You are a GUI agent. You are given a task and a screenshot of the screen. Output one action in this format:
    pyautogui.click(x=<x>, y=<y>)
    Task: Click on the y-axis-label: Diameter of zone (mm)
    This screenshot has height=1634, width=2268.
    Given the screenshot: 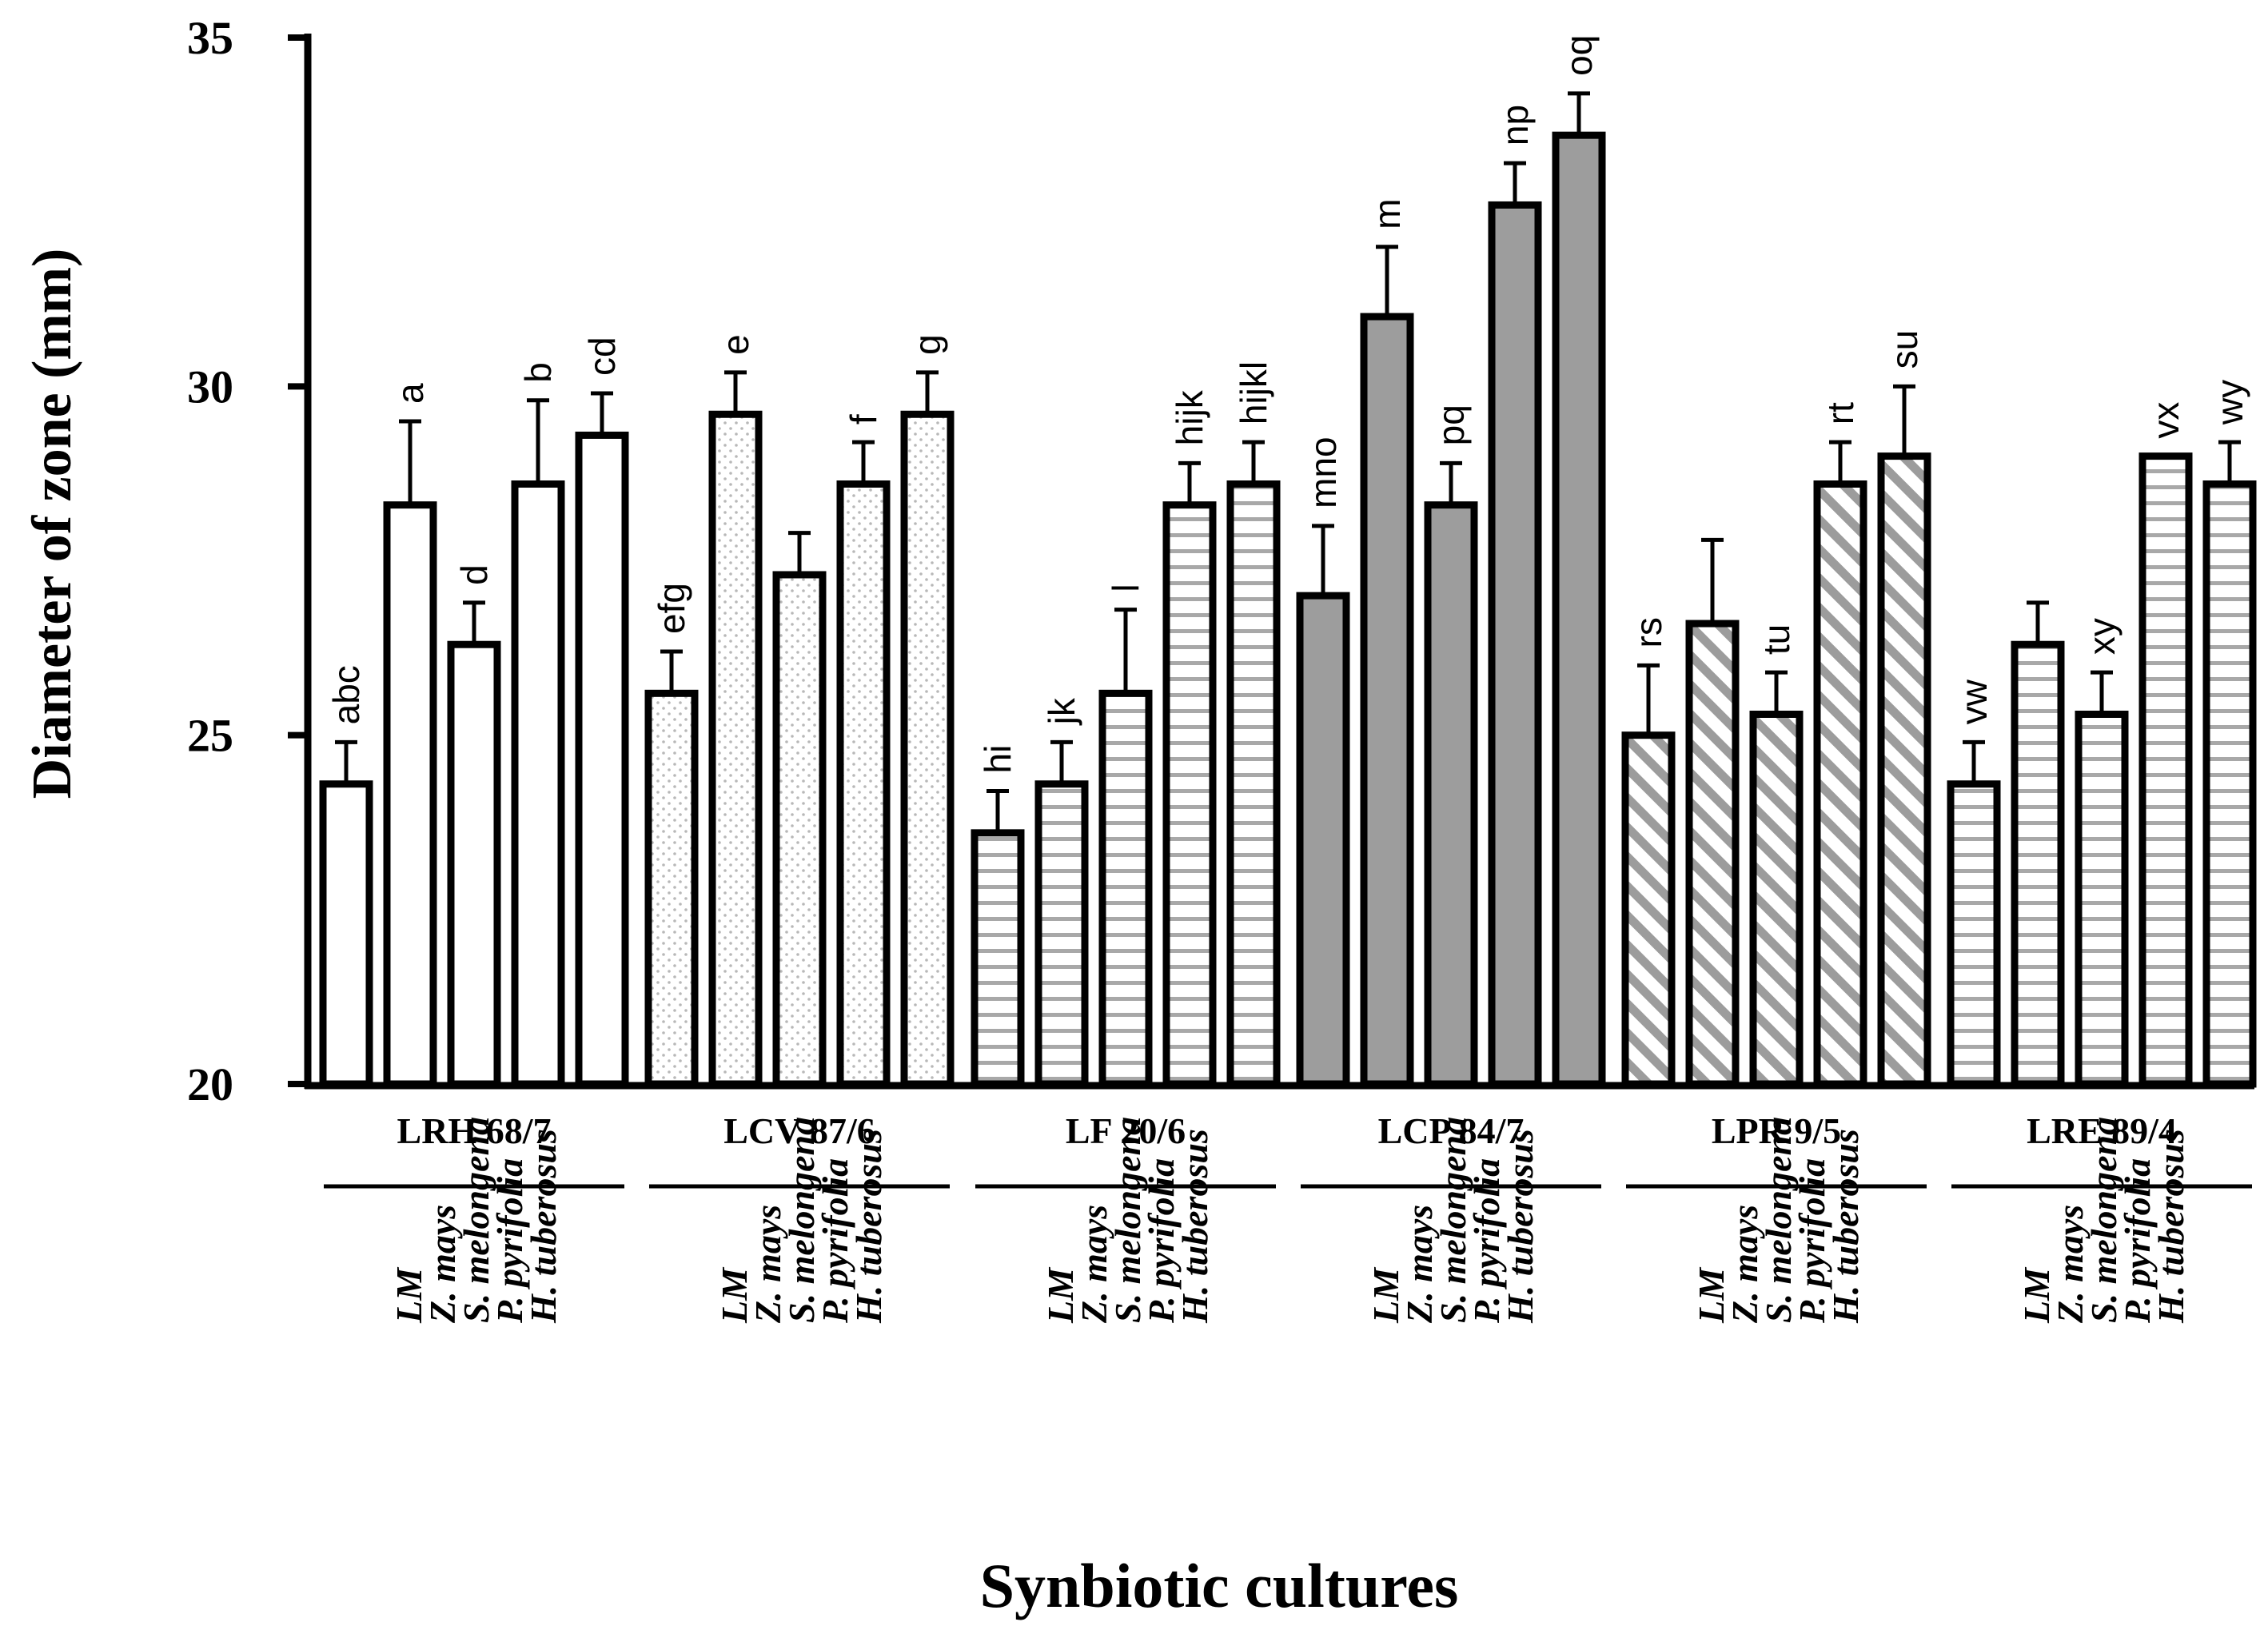 What is the action you would take?
    pyautogui.click(x=52, y=524)
    